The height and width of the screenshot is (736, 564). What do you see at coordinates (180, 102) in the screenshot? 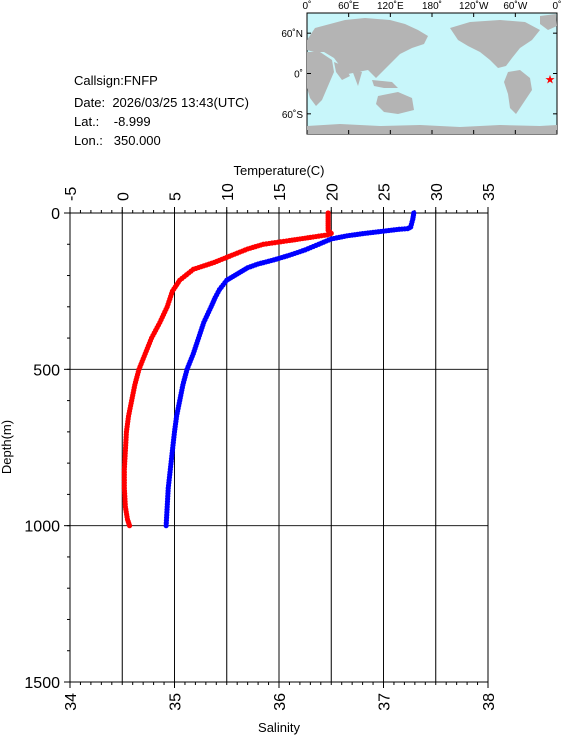
I see `date-value: 2026/03/25 13:43(UTC)` at bounding box center [180, 102].